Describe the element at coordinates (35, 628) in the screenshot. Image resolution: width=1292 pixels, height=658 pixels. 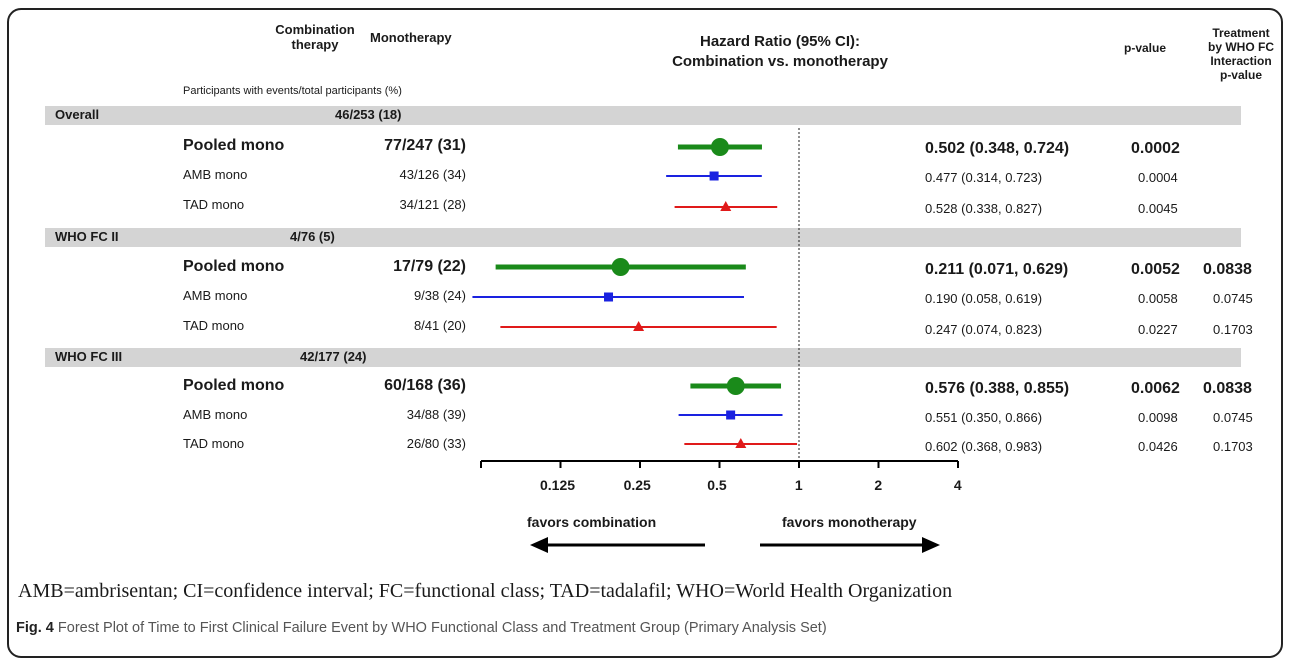
I see `figure-label: Fig. 4` at that location.